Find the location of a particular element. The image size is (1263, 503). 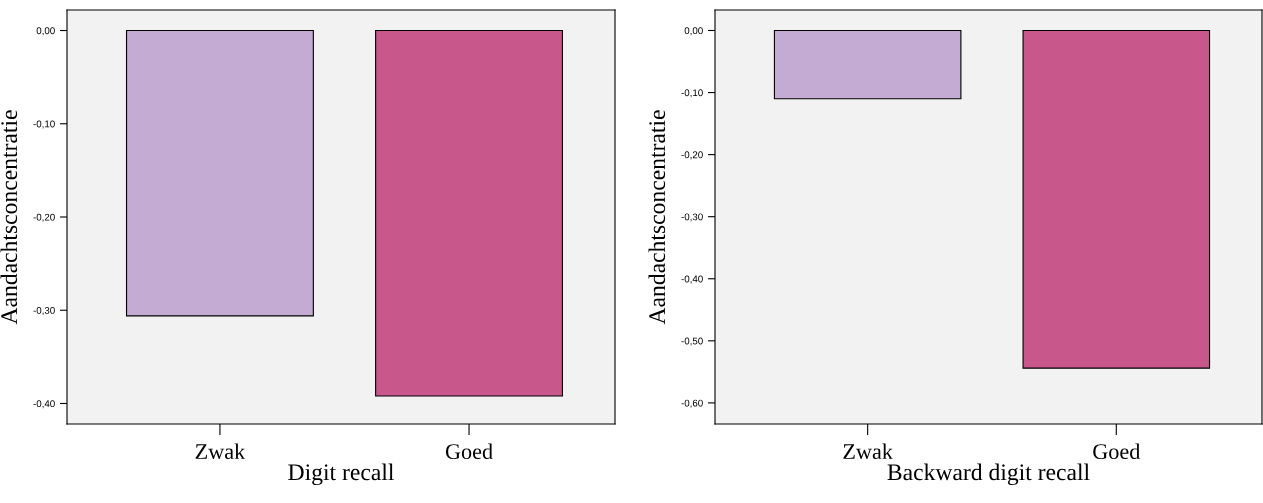

y-tick-label: -0,60 is located at coordinates (692, 403).